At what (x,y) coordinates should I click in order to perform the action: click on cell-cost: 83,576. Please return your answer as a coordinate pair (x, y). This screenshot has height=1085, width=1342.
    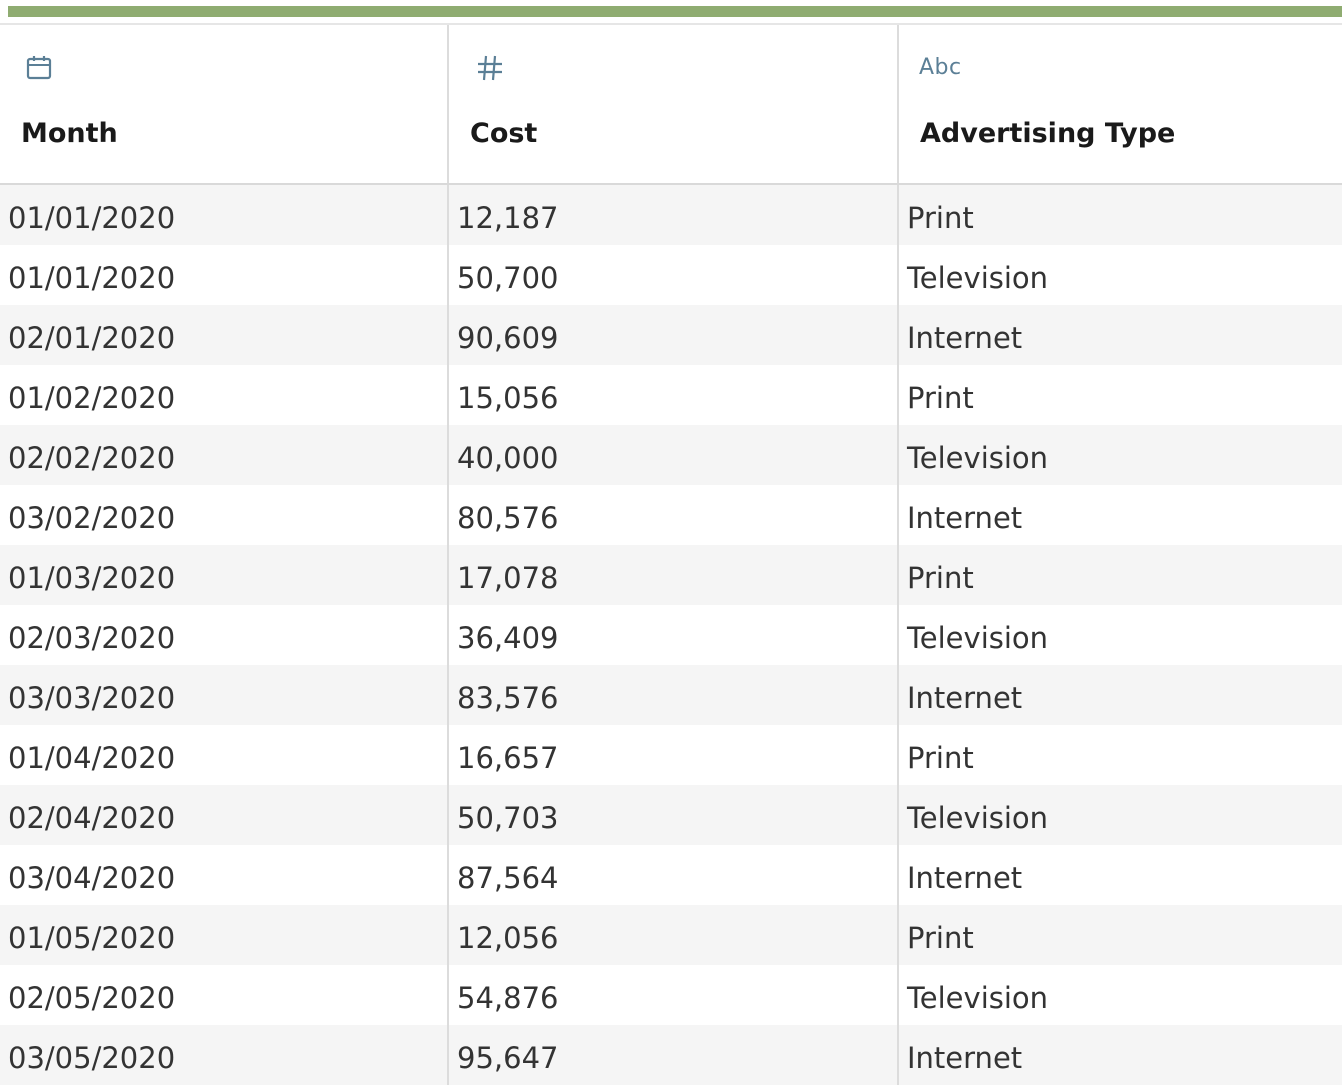
    Looking at the image, I should click on (674, 695).